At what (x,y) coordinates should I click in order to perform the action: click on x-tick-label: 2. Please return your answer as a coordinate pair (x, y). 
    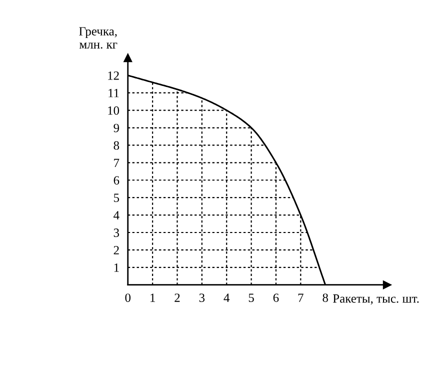
    Looking at the image, I should click on (177, 298).